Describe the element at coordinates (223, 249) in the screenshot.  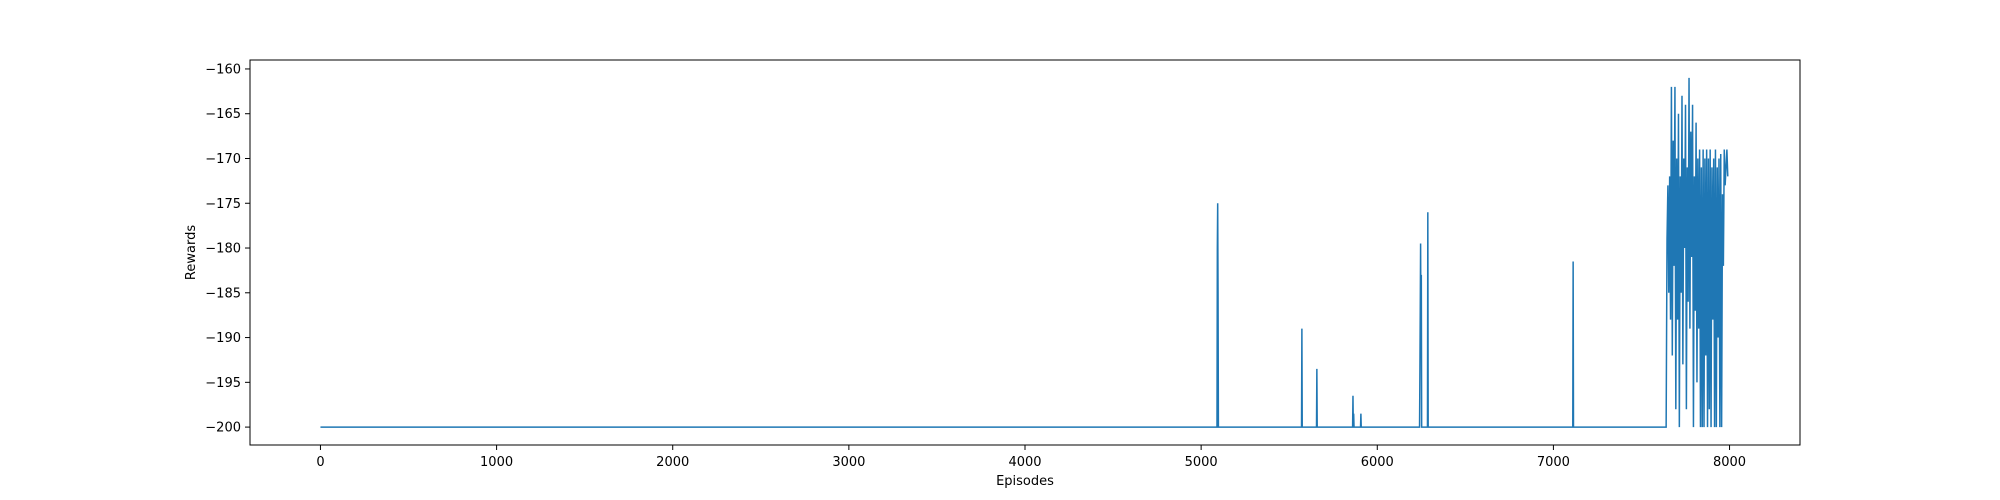
I see `y-tick-label: −180` at that location.